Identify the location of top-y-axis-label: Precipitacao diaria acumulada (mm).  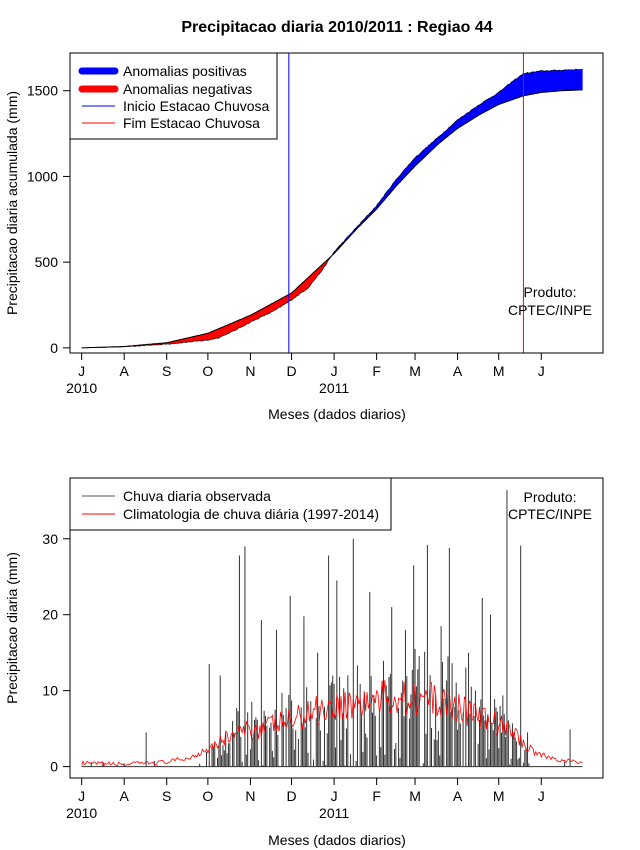
(12, 203).